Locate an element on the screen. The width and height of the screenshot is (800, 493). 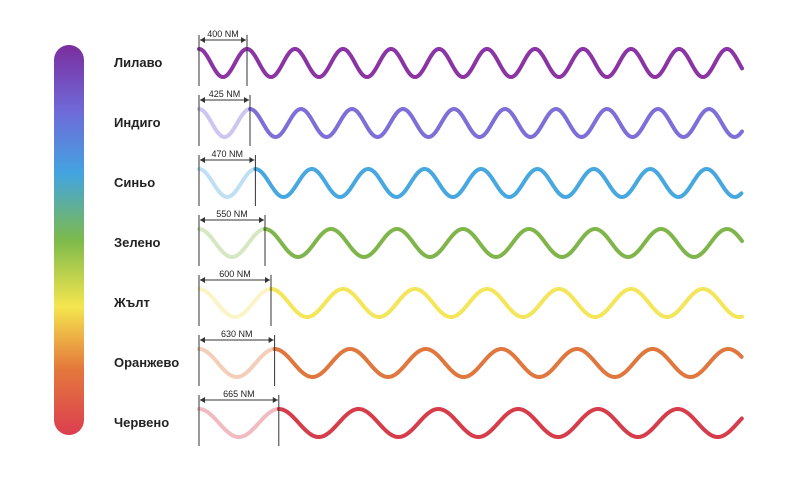
band-label: Синьо is located at coordinates (134, 182).